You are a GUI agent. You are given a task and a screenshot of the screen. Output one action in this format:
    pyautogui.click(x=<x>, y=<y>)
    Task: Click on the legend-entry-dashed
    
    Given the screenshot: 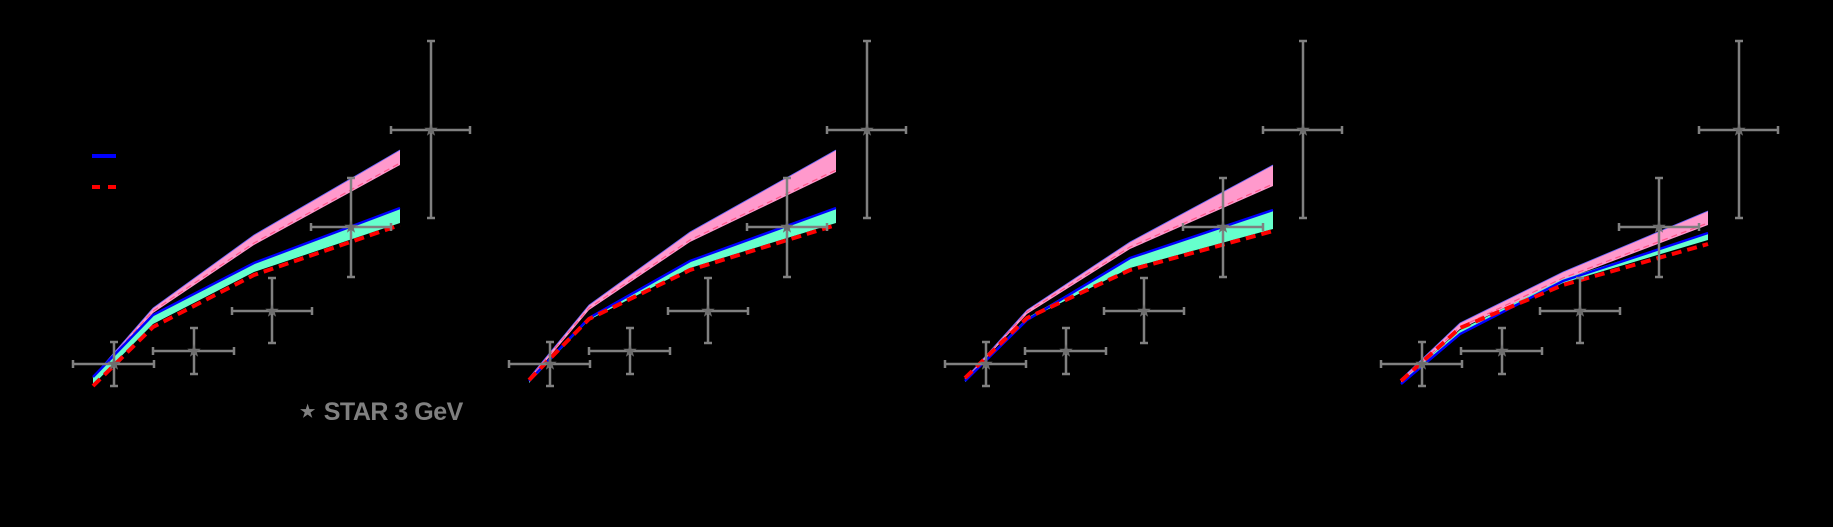 What is the action you would take?
    pyautogui.click(x=108, y=186)
    